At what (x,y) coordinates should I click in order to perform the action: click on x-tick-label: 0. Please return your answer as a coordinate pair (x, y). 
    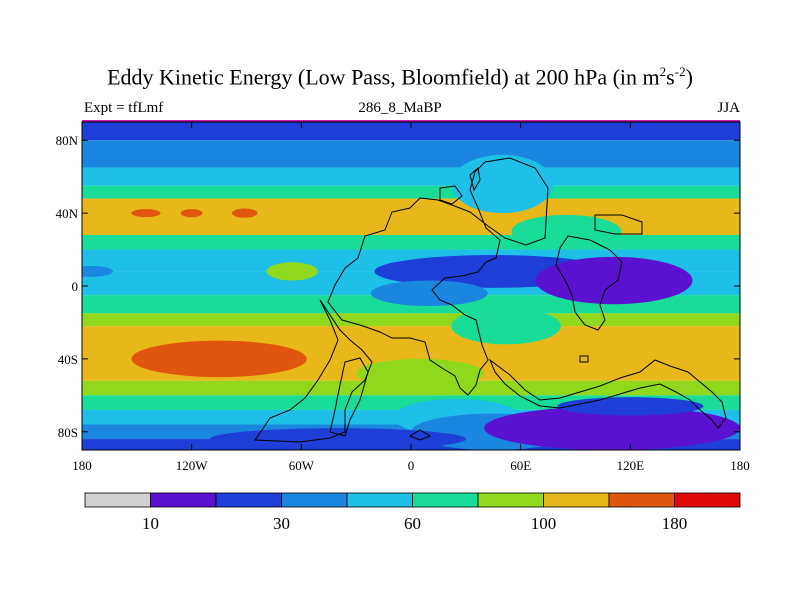
    Looking at the image, I should click on (411, 465).